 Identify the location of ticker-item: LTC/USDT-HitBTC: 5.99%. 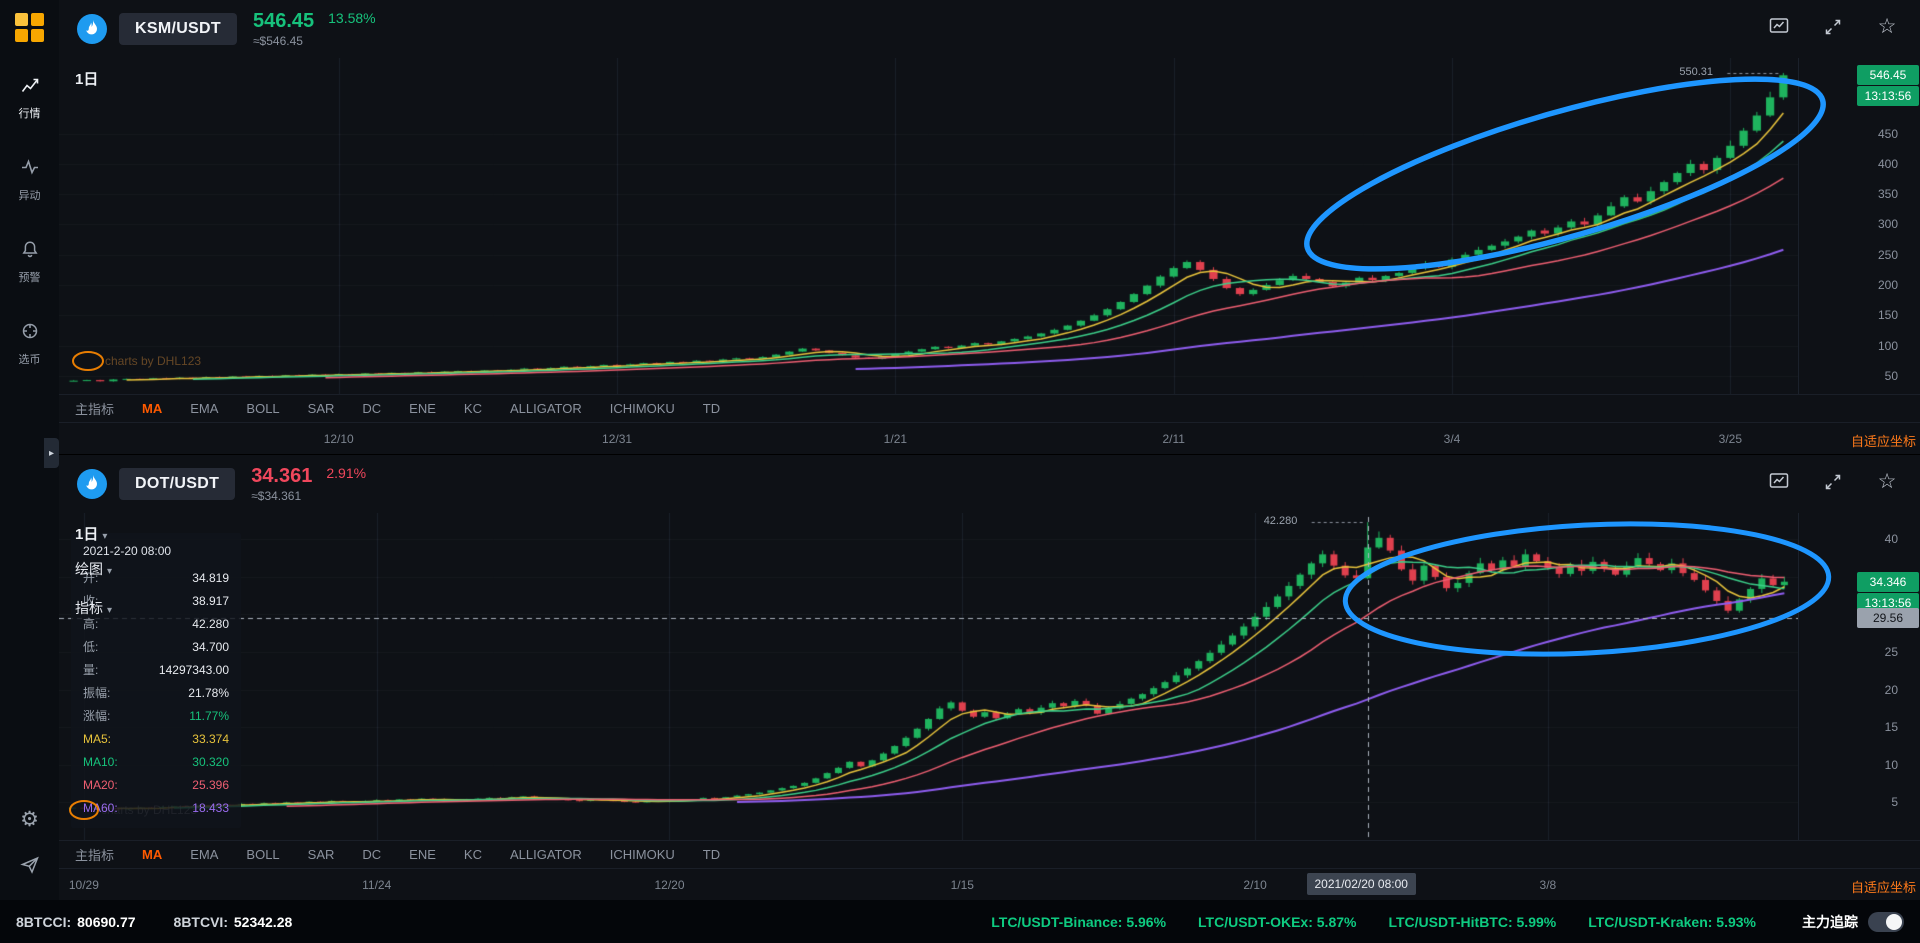
(1472, 921).